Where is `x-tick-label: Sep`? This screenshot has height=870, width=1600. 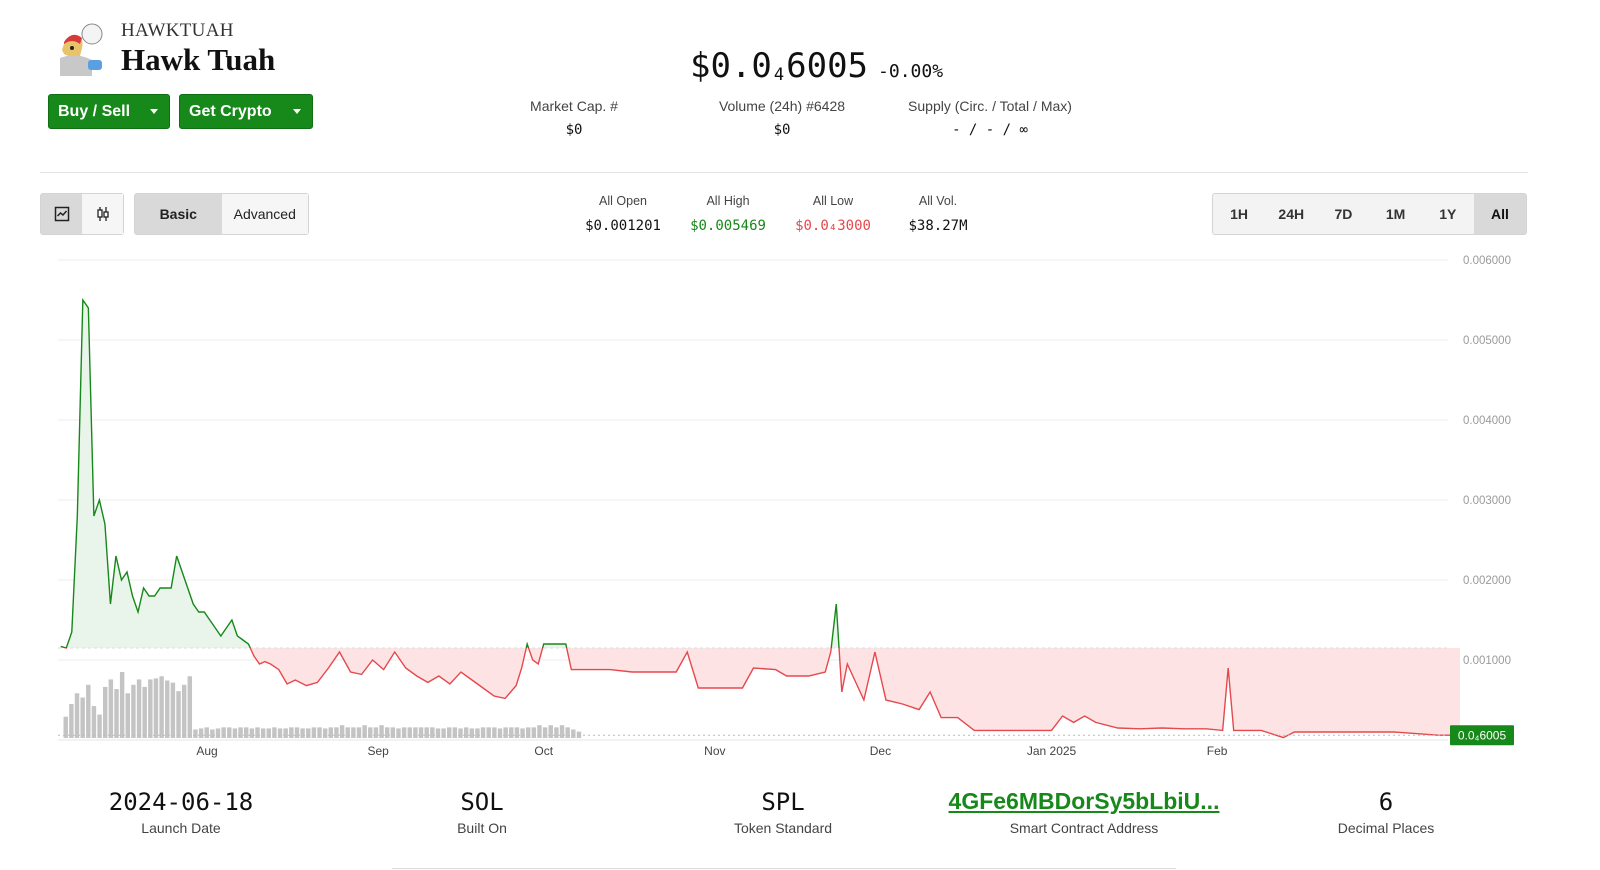 x-tick-label: Sep is located at coordinates (378, 751).